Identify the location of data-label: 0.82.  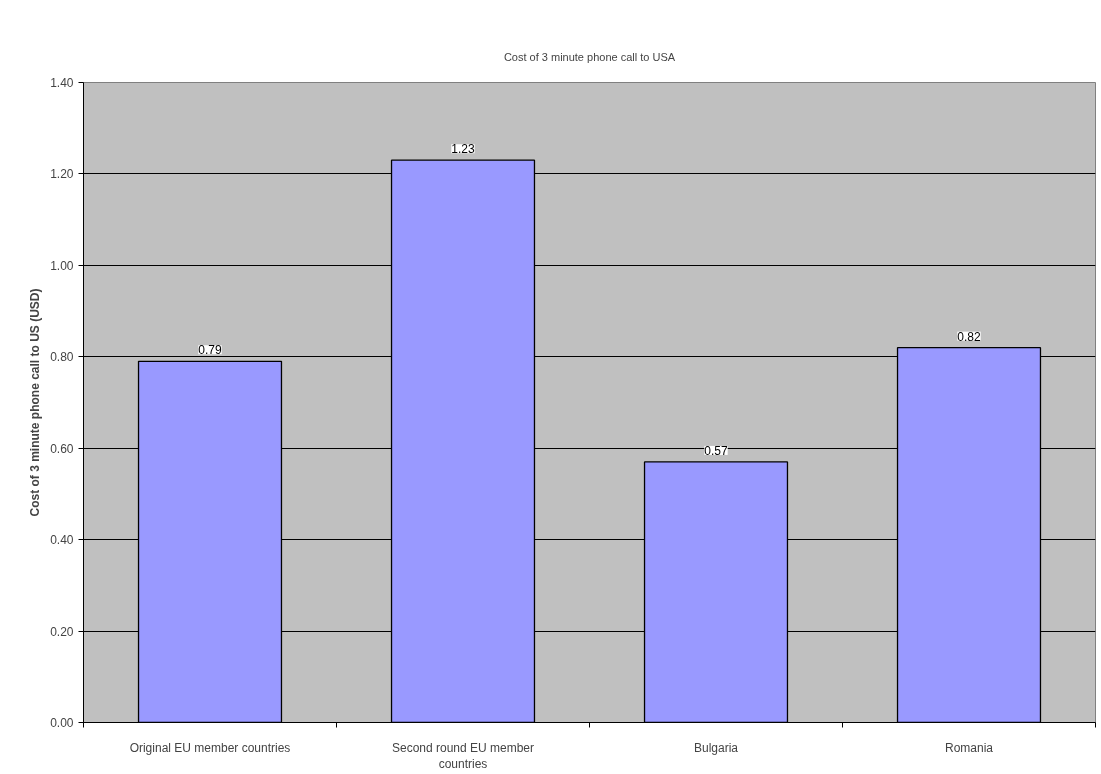
(969, 336).